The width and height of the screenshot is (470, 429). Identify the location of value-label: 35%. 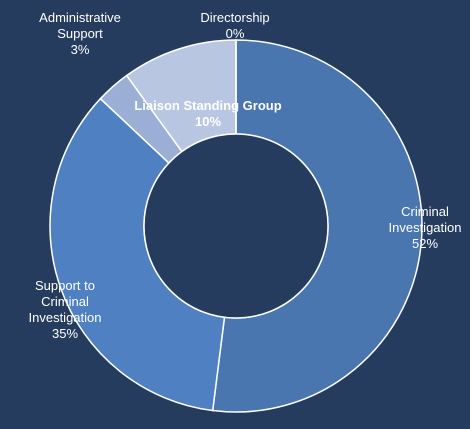
(65, 333).